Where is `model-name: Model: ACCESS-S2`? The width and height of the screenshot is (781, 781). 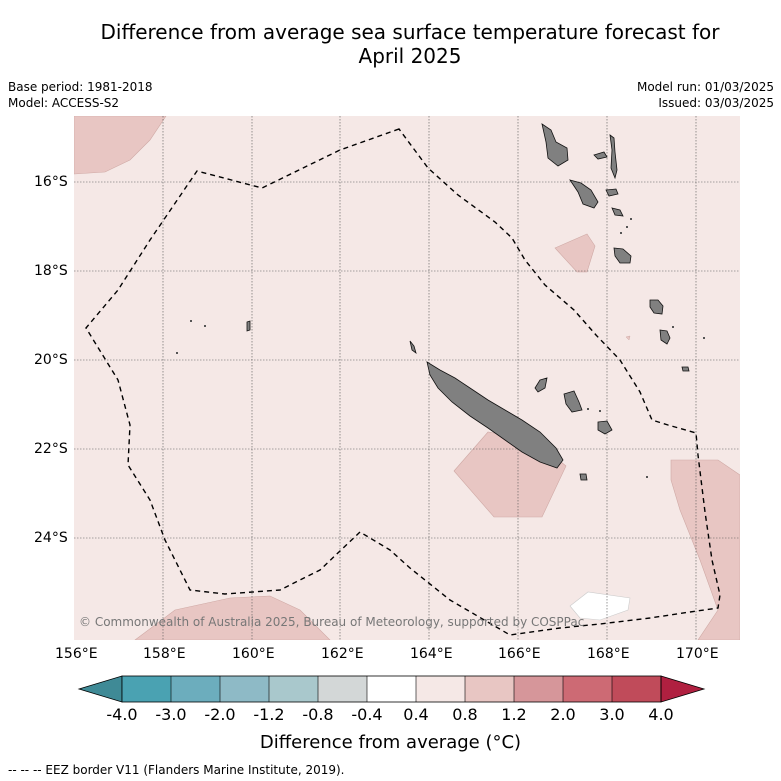 model-name: Model: ACCESS-S2 is located at coordinates (64, 103).